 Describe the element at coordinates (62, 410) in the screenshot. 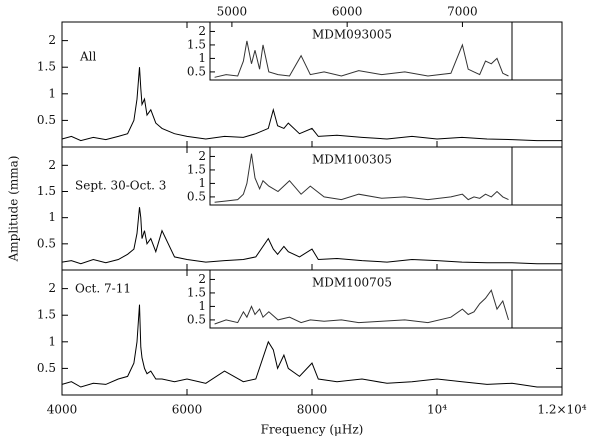

I see `x-tick-label: 4000` at that location.